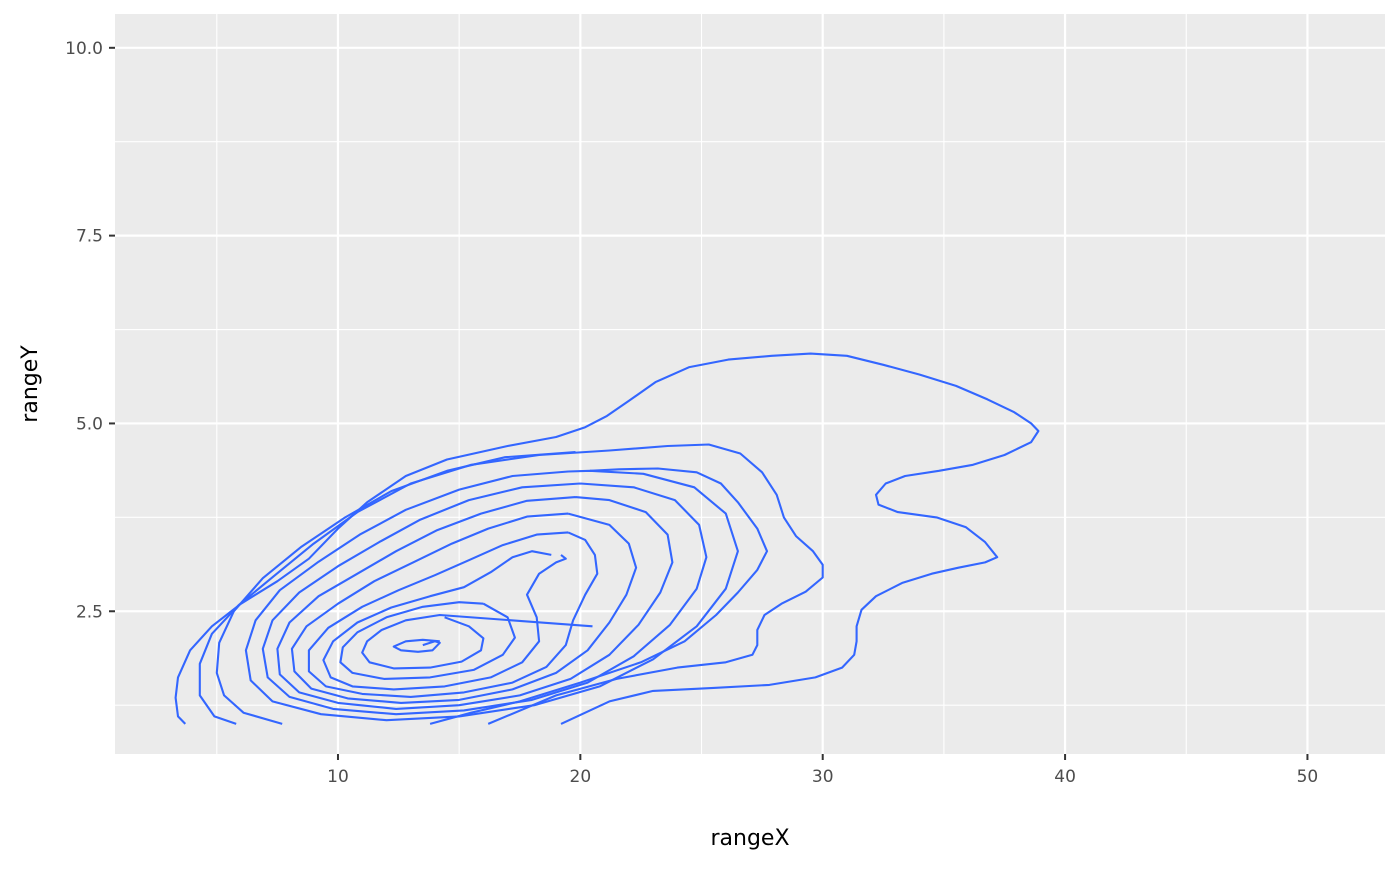  Describe the element at coordinates (89, 237) in the screenshot. I see `y-tick-label: 7.5` at that location.